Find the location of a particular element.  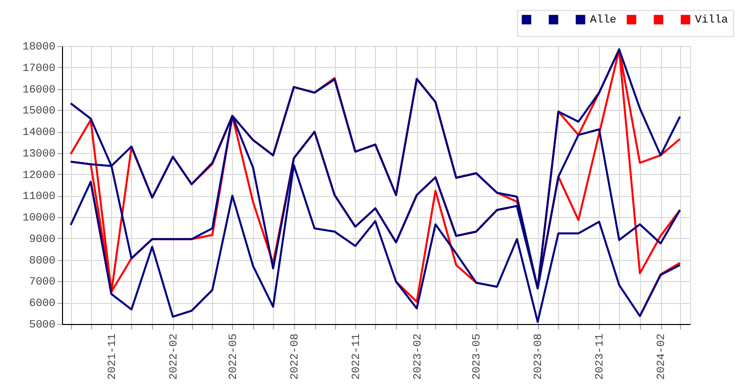

y-tick-label: 9000 is located at coordinates (42, 240).